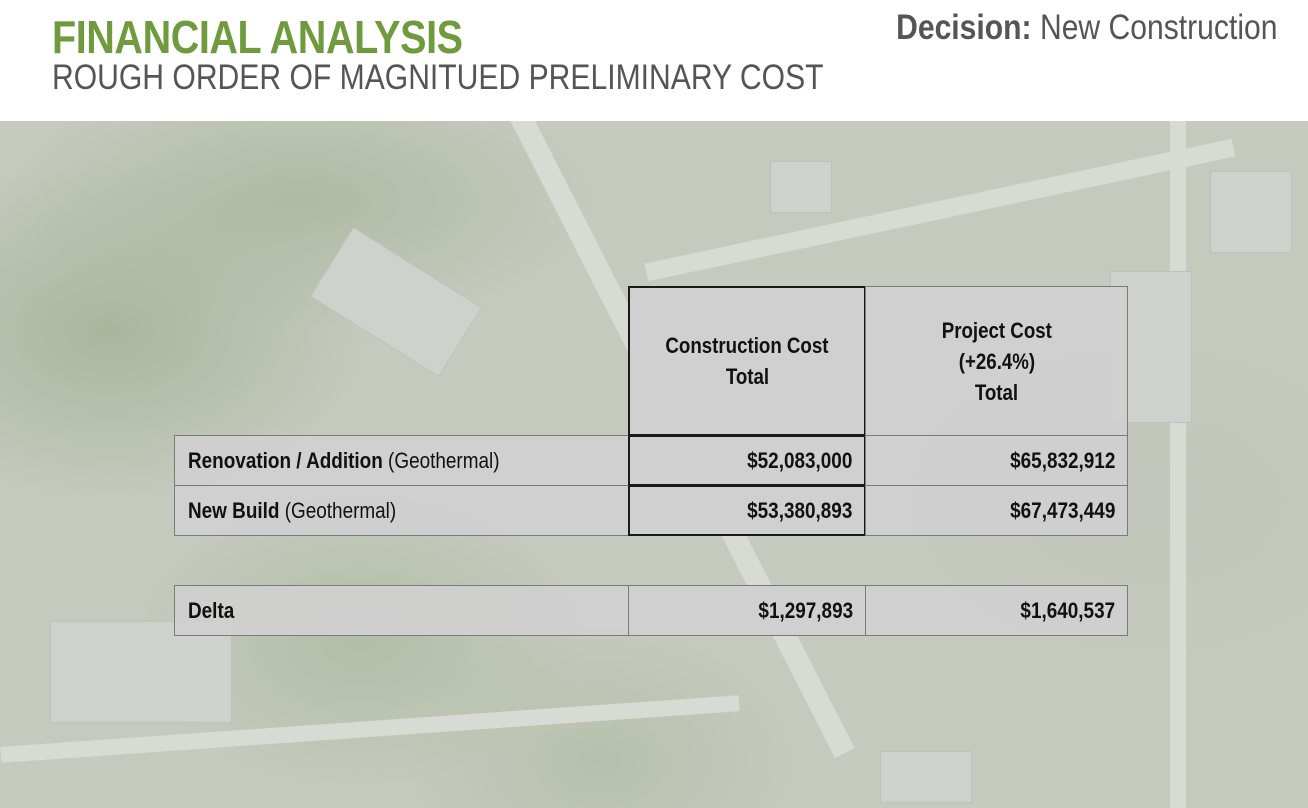 The image size is (1308, 808). I want to click on table-cell-project: $67,473,449, so click(996, 510).